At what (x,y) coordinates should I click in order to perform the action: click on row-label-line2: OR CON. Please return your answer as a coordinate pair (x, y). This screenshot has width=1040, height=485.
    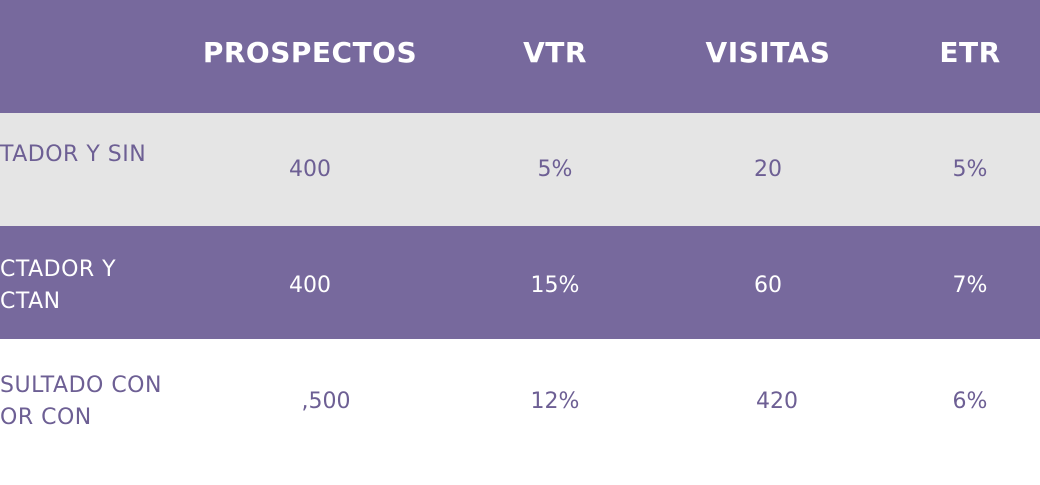
    Looking at the image, I should click on (46, 417).